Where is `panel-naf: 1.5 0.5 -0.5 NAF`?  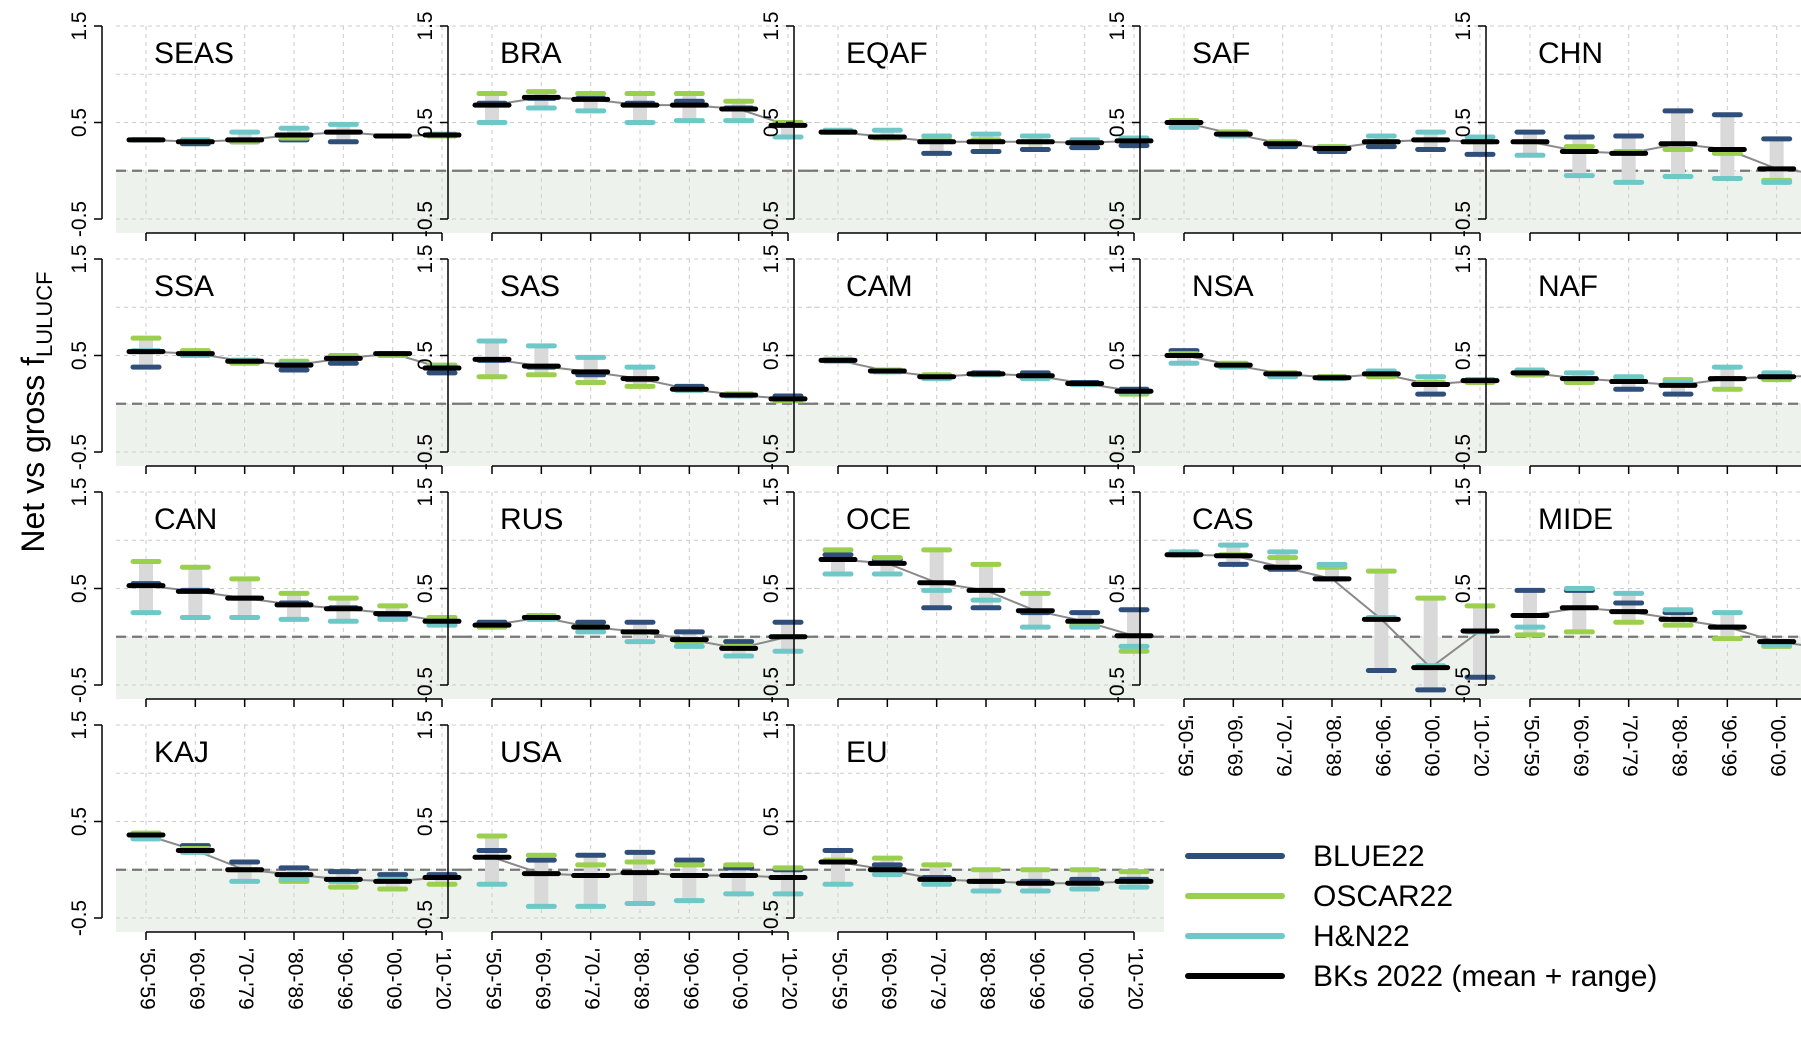
panel-naf: 1.5 0.5 -0.5 NAF is located at coordinates (1626, 359).